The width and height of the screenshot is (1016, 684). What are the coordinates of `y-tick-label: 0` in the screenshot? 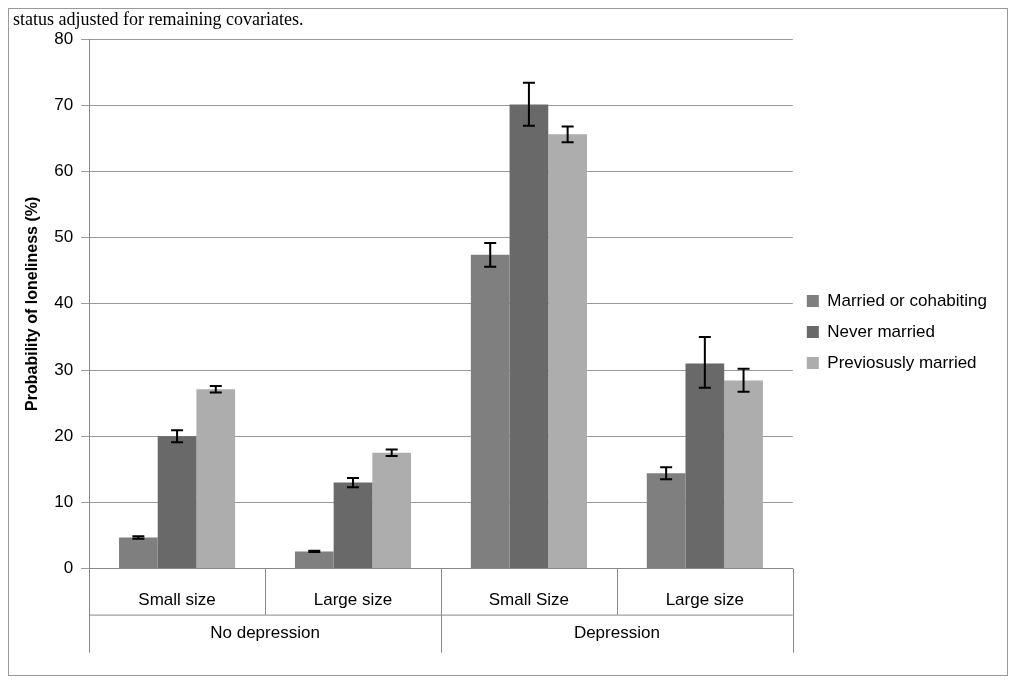 It's located at (68, 568).